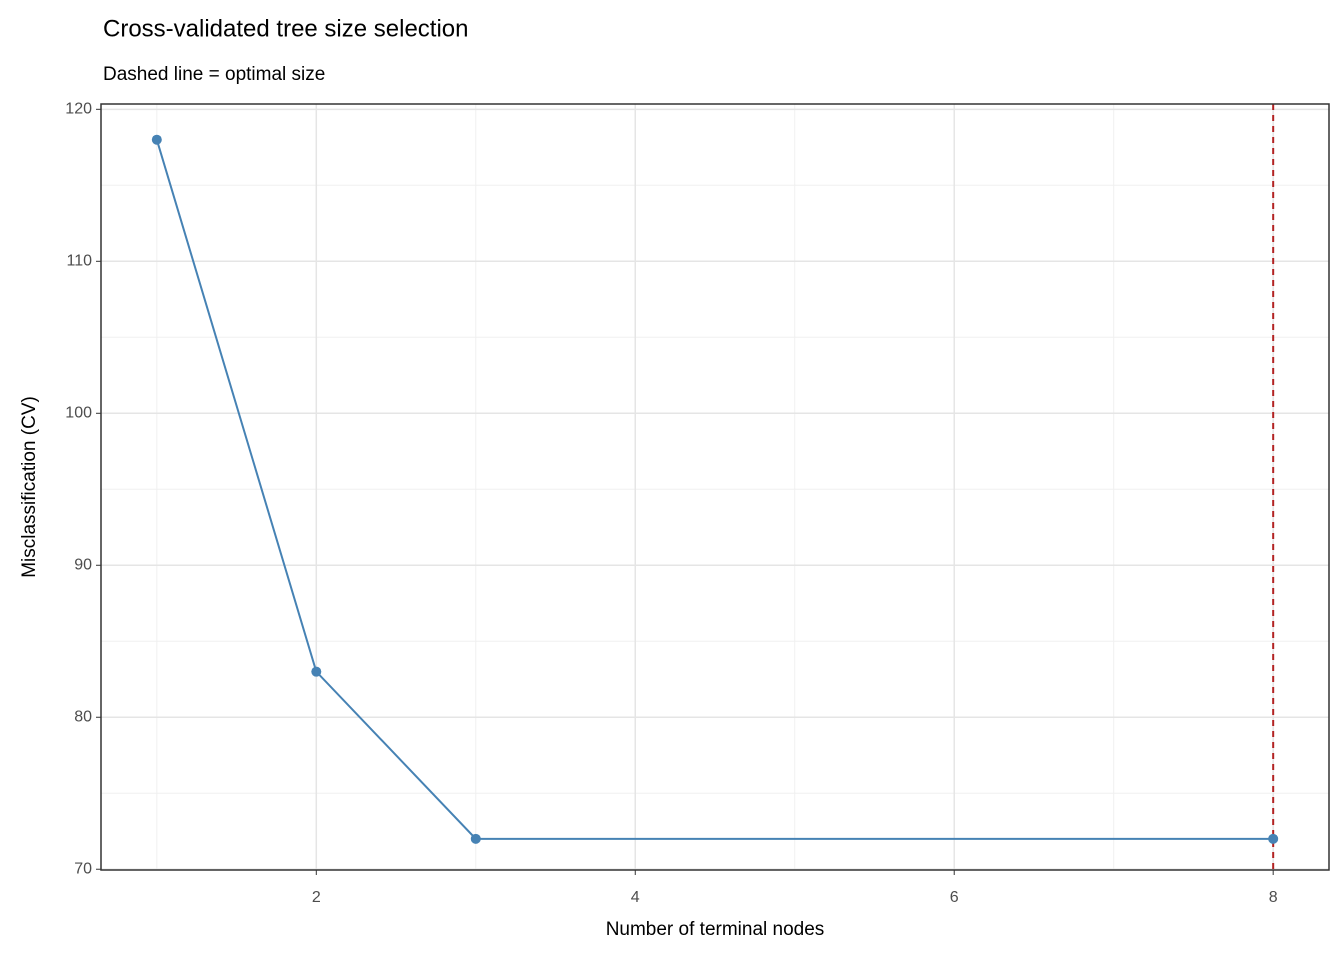 The height and width of the screenshot is (960, 1344). I want to click on y-tick-label: 110, so click(79, 261).